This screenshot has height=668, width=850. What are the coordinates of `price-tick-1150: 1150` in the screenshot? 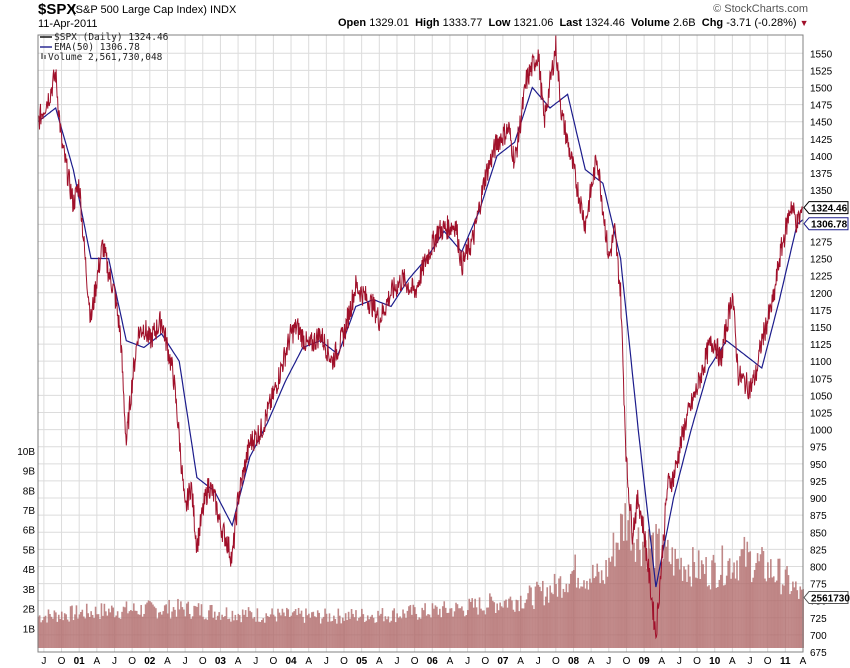 It's located at (821, 328).